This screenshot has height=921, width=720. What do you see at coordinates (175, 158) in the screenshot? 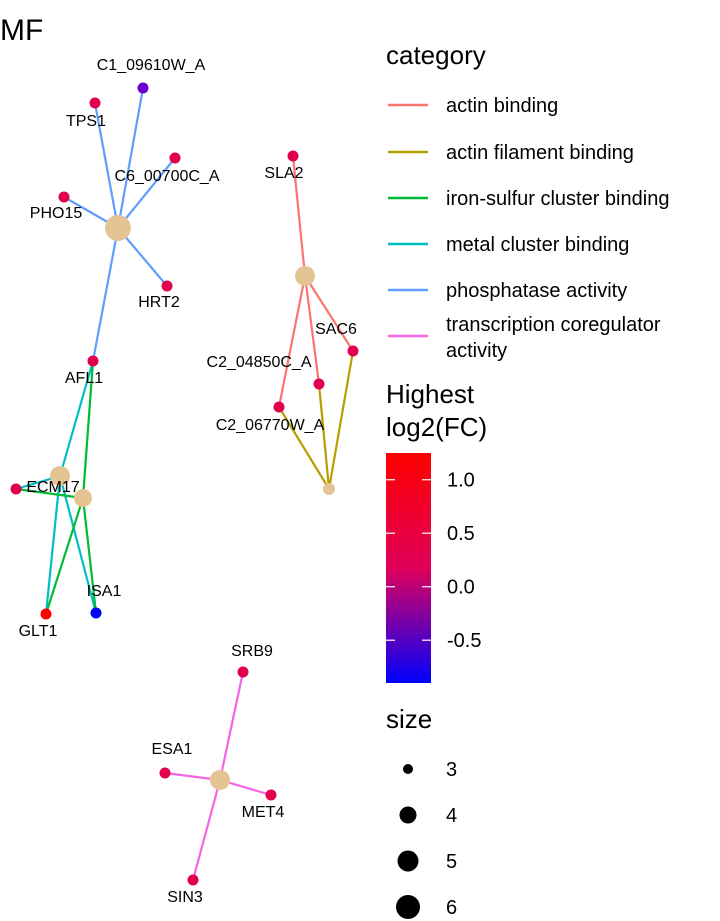
I see `gene-node-c6_00700c_a` at bounding box center [175, 158].